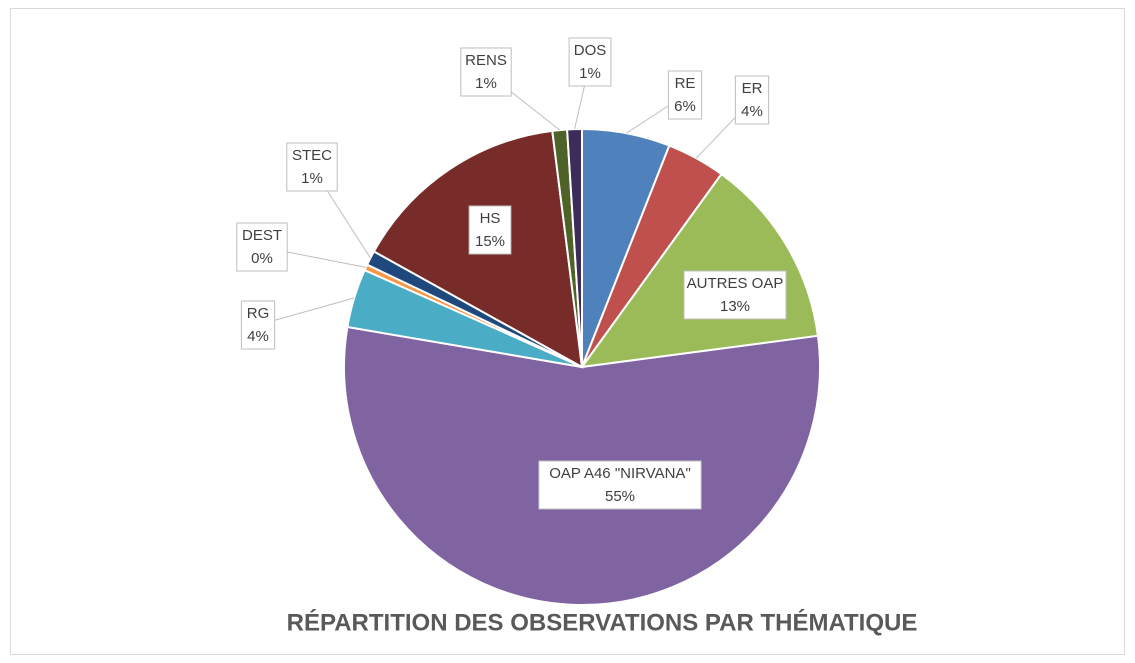 This screenshot has height=663, width=1135. I want to click on label-name: HS, so click(490, 218).